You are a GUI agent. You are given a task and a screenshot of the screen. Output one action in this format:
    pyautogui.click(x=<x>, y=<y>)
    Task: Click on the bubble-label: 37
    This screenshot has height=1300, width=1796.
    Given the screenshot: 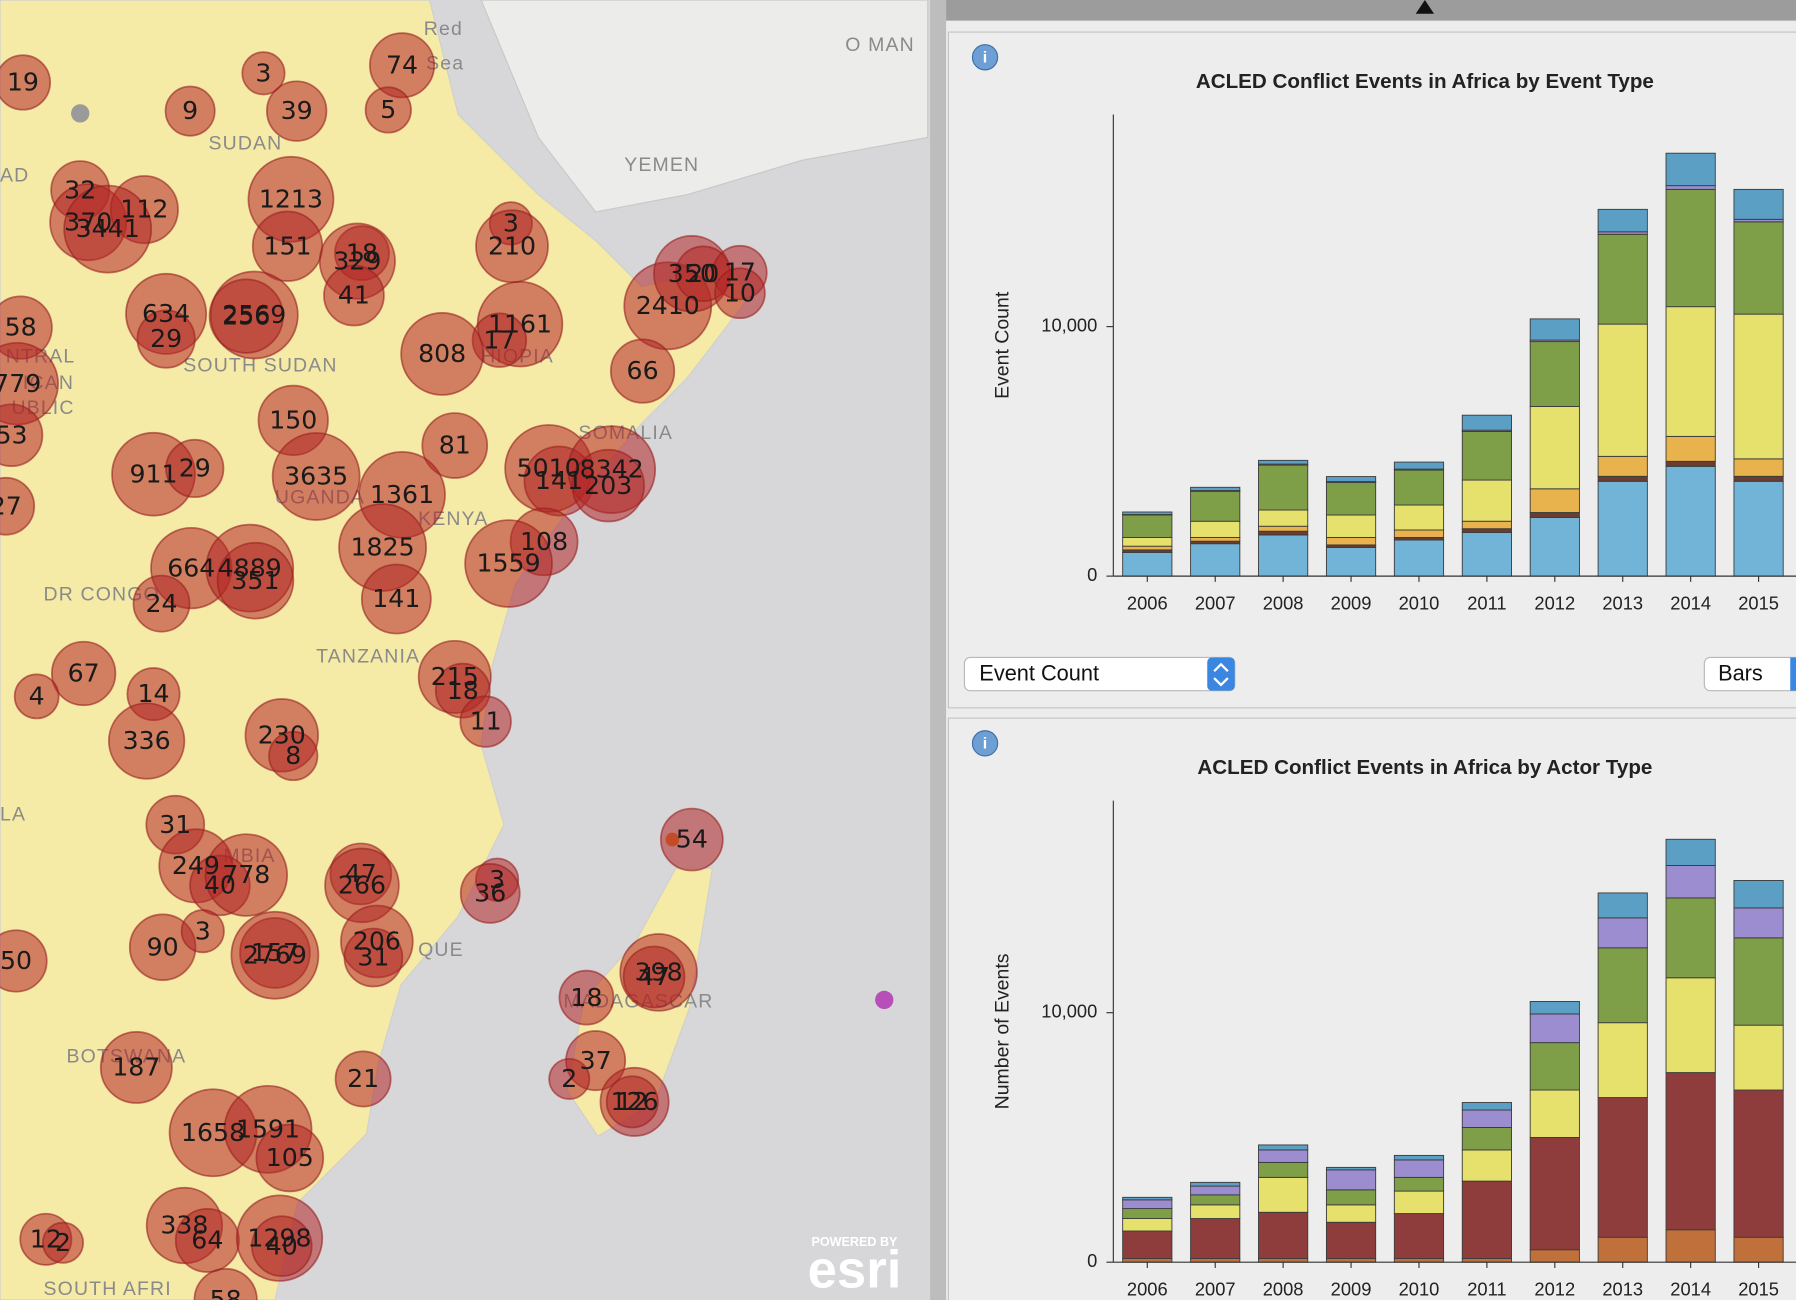 What is the action you would take?
    pyautogui.click(x=596, y=1060)
    